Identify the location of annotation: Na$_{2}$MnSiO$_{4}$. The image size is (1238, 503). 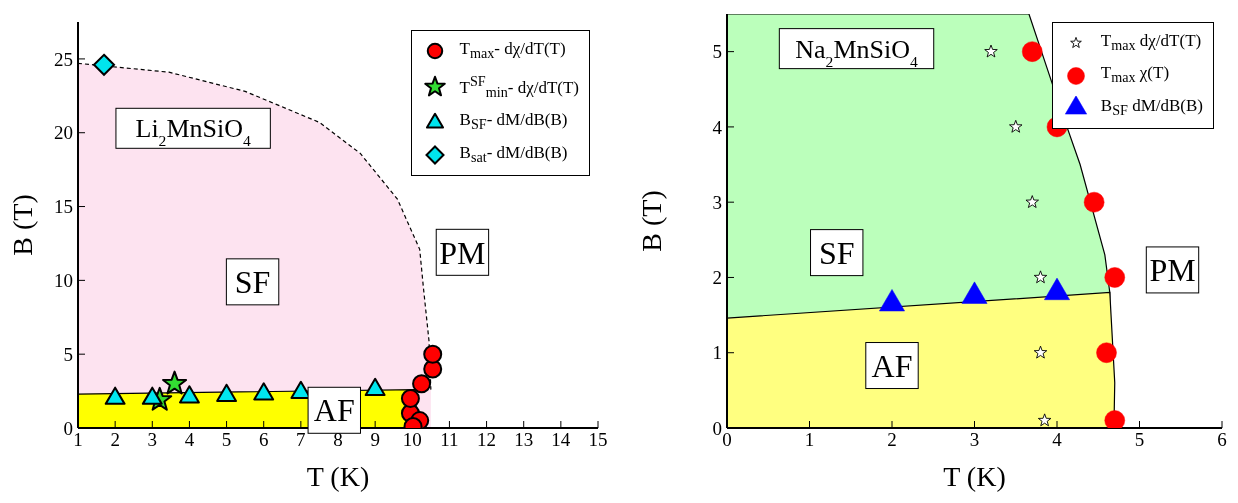
(856, 52).